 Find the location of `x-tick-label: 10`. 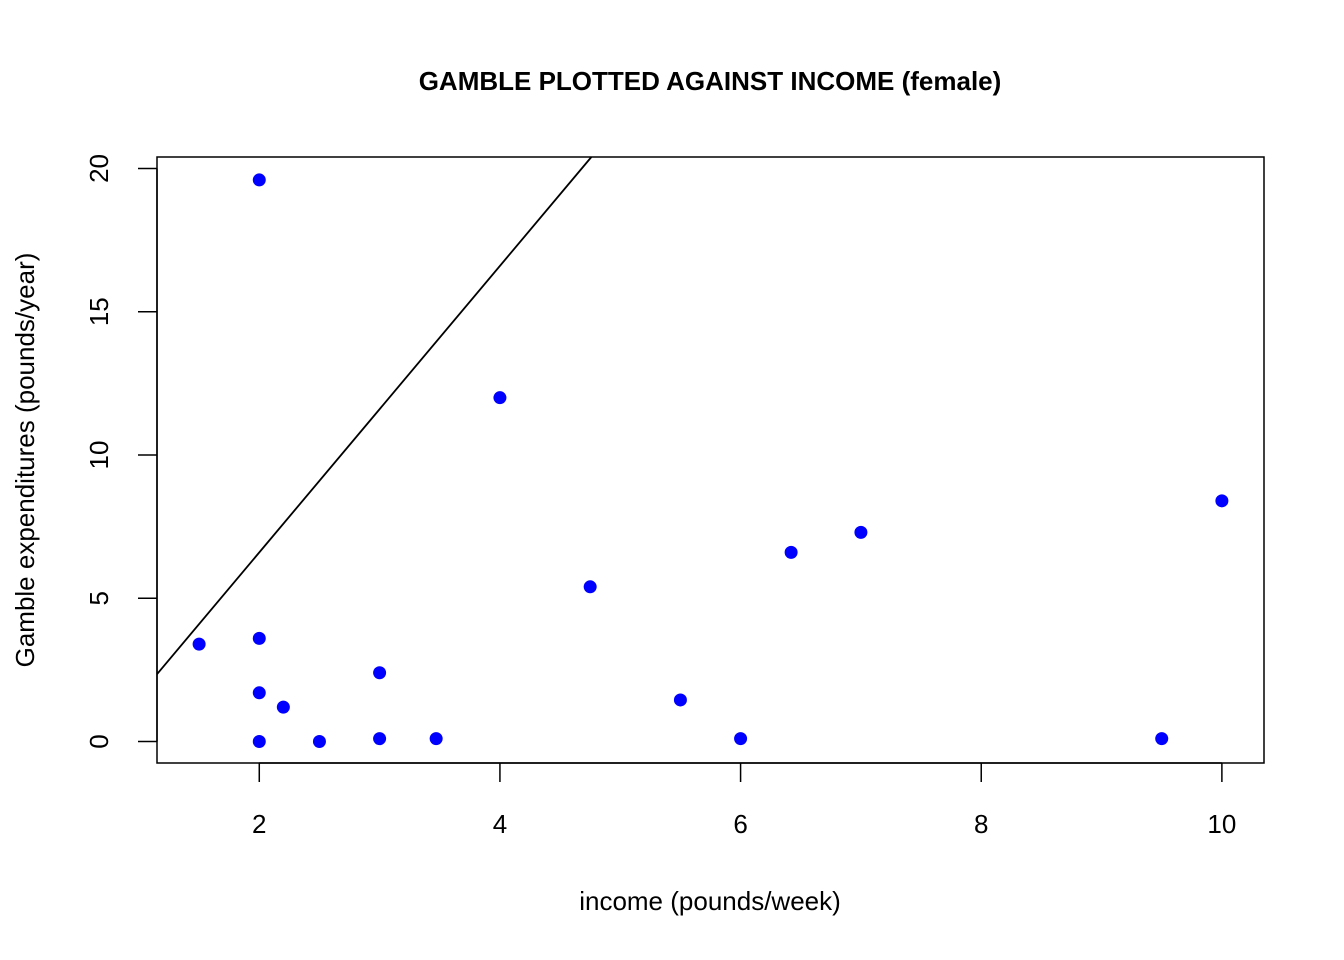

x-tick-label: 10 is located at coordinates (1221, 824).